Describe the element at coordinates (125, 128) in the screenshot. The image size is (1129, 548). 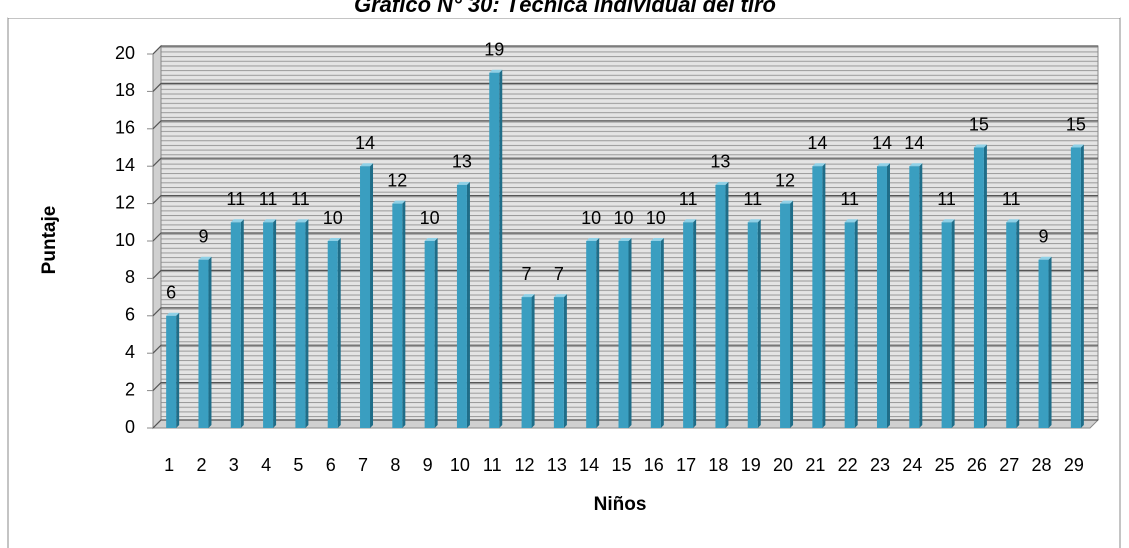
I see `y-tick-label: 16` at that location.